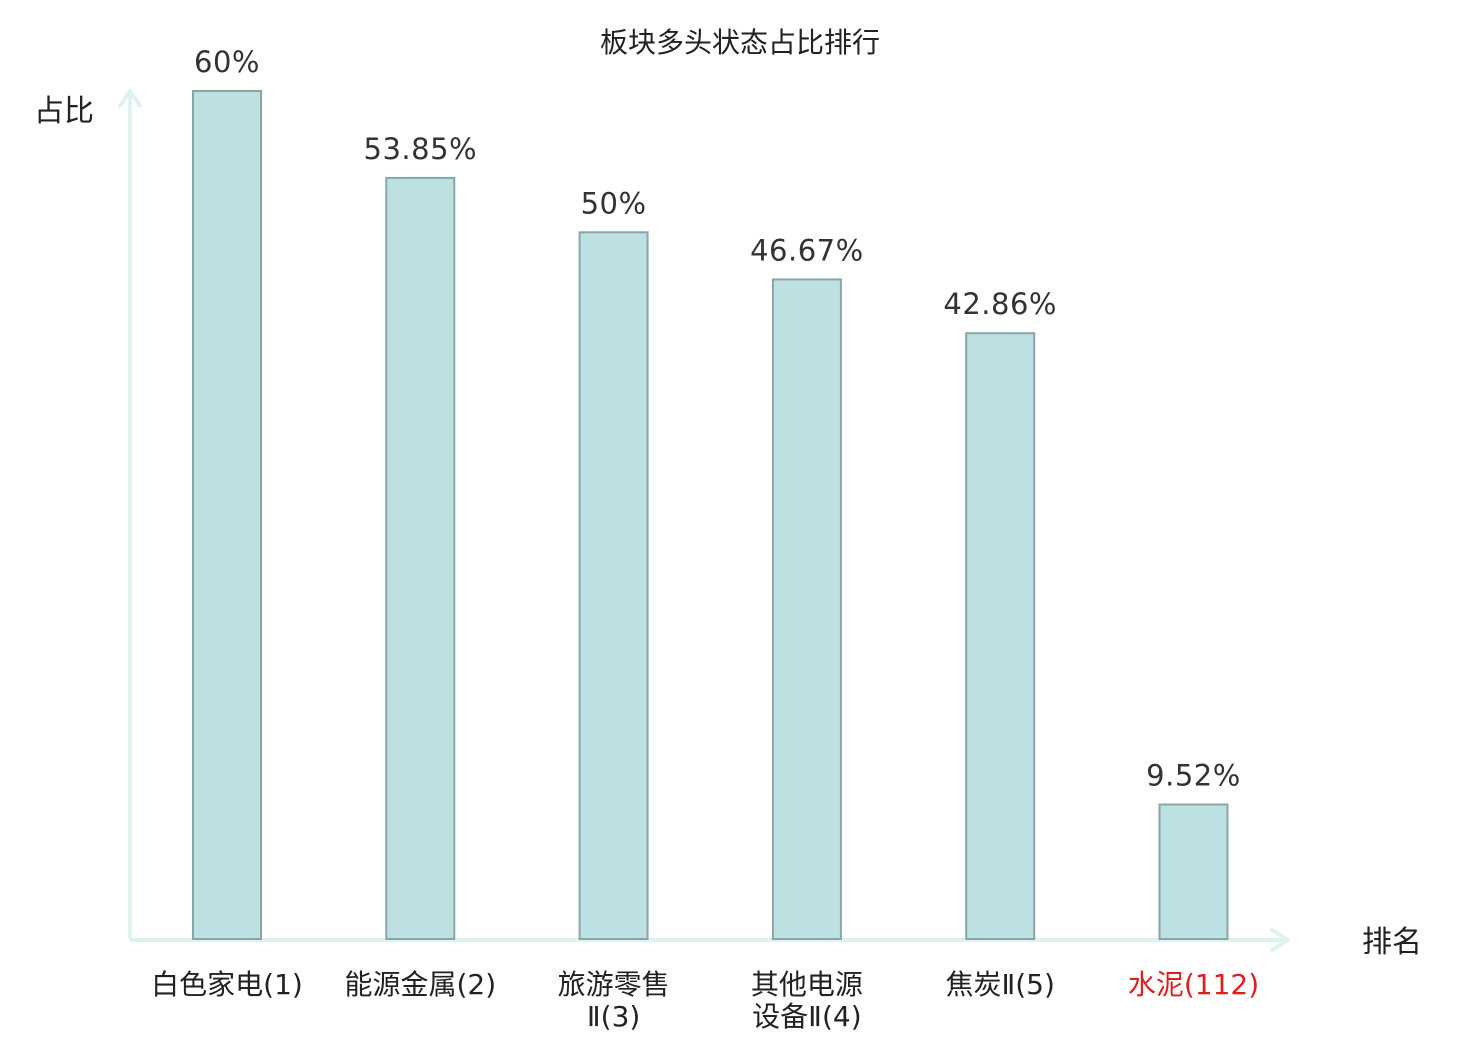  I want to click on value-label-3: 50%, so click(614, 203).